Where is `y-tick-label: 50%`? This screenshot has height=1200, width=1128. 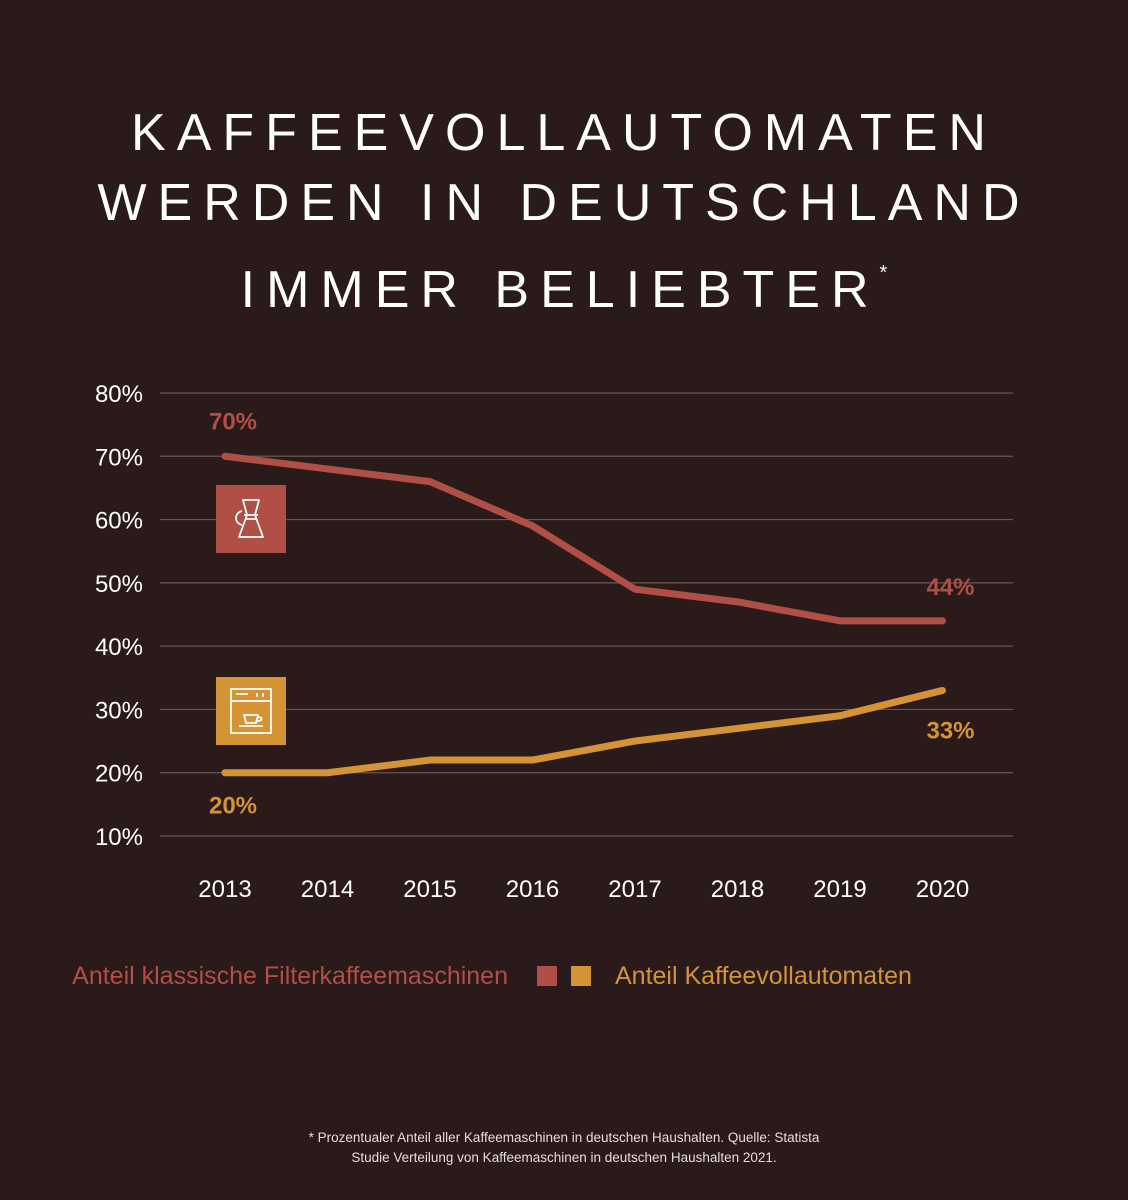 y-tick-label: 50% is located at coordinates (119, 584).